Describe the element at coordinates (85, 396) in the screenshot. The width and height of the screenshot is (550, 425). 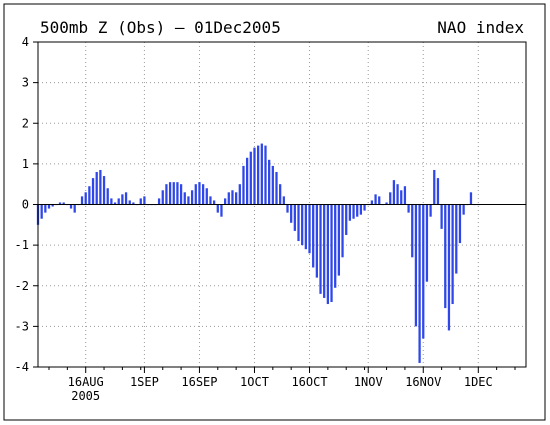
I see `x-tick-sublabel: 2005` at that location.